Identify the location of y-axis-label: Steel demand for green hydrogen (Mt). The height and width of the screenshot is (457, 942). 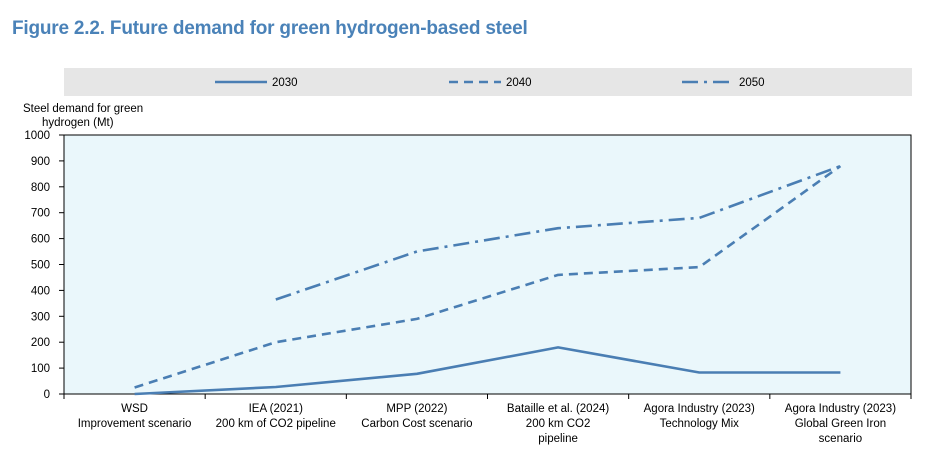
(83, 116).